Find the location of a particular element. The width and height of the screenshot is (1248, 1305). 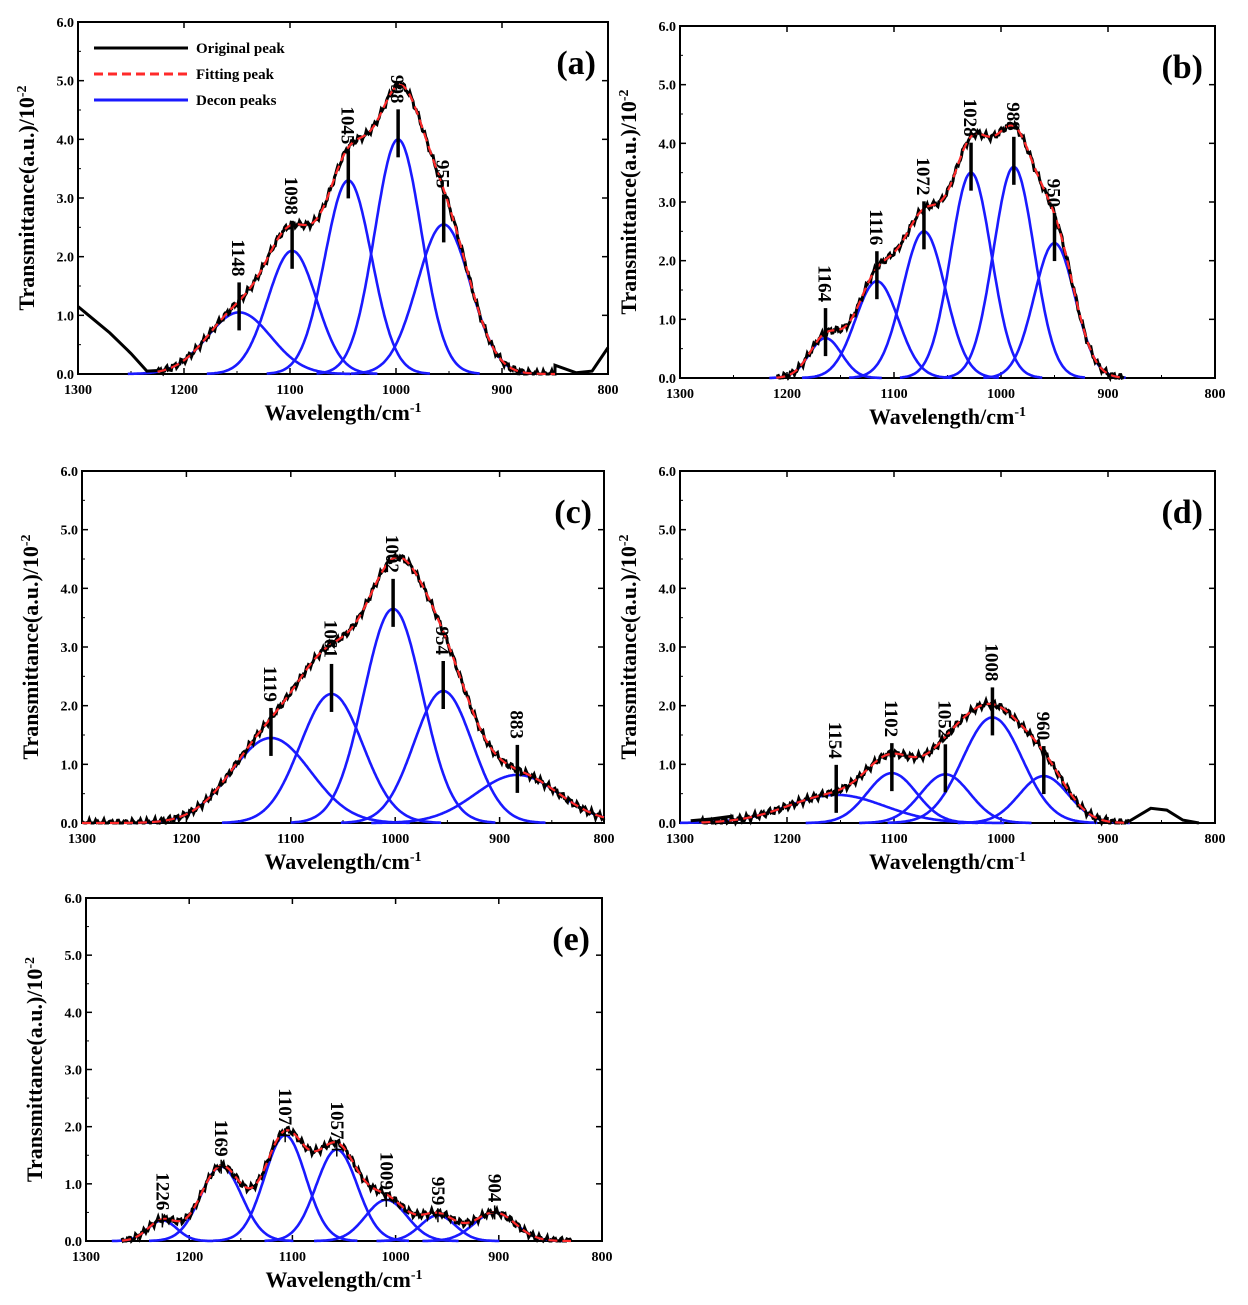

peak-label-1008: 1008 is located at coordinates (990, 662).